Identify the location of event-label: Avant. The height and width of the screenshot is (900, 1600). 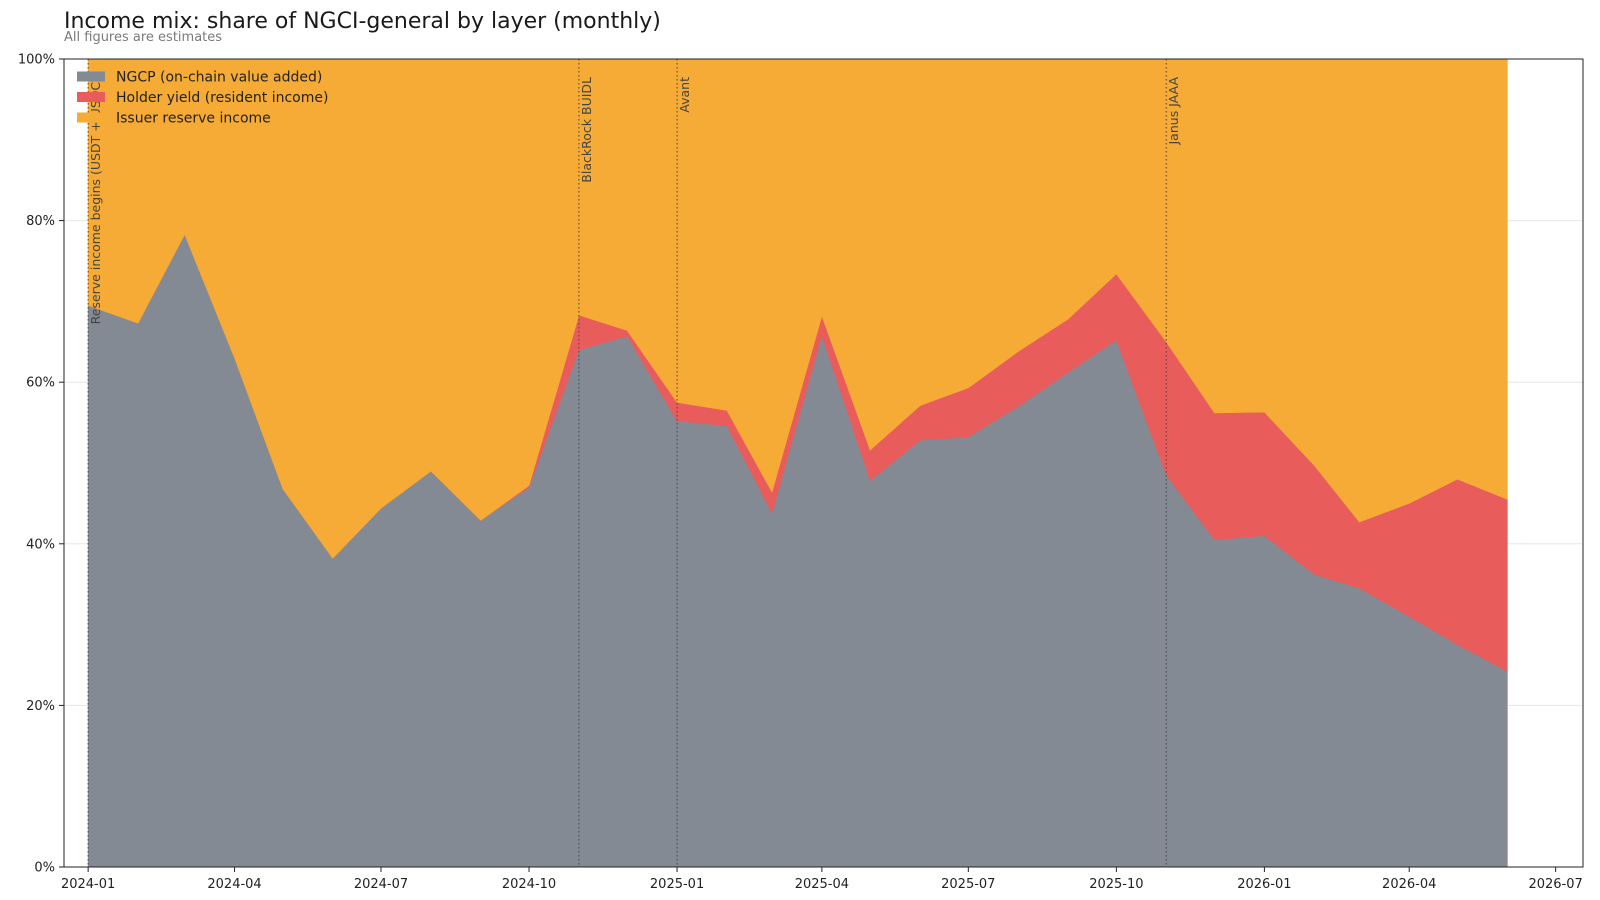
(684, 95).